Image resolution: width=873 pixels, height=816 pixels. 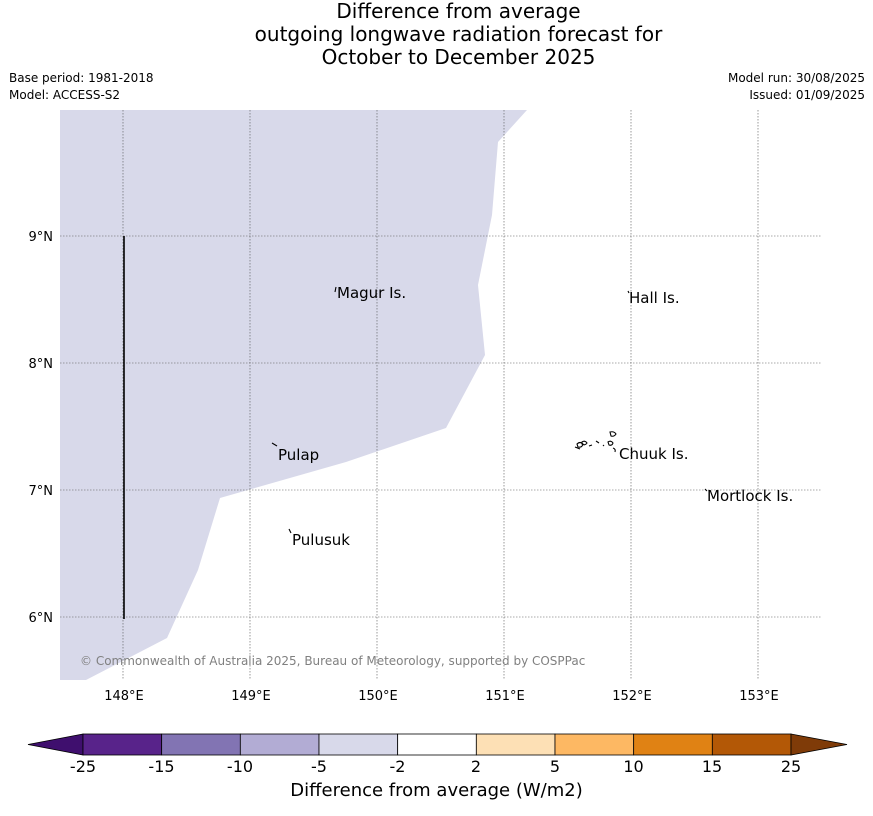 I want to click on lon-tick-labels: 148°E 149°E 150°E 151°E 152°E 153°E, so click(x=441, y=694).